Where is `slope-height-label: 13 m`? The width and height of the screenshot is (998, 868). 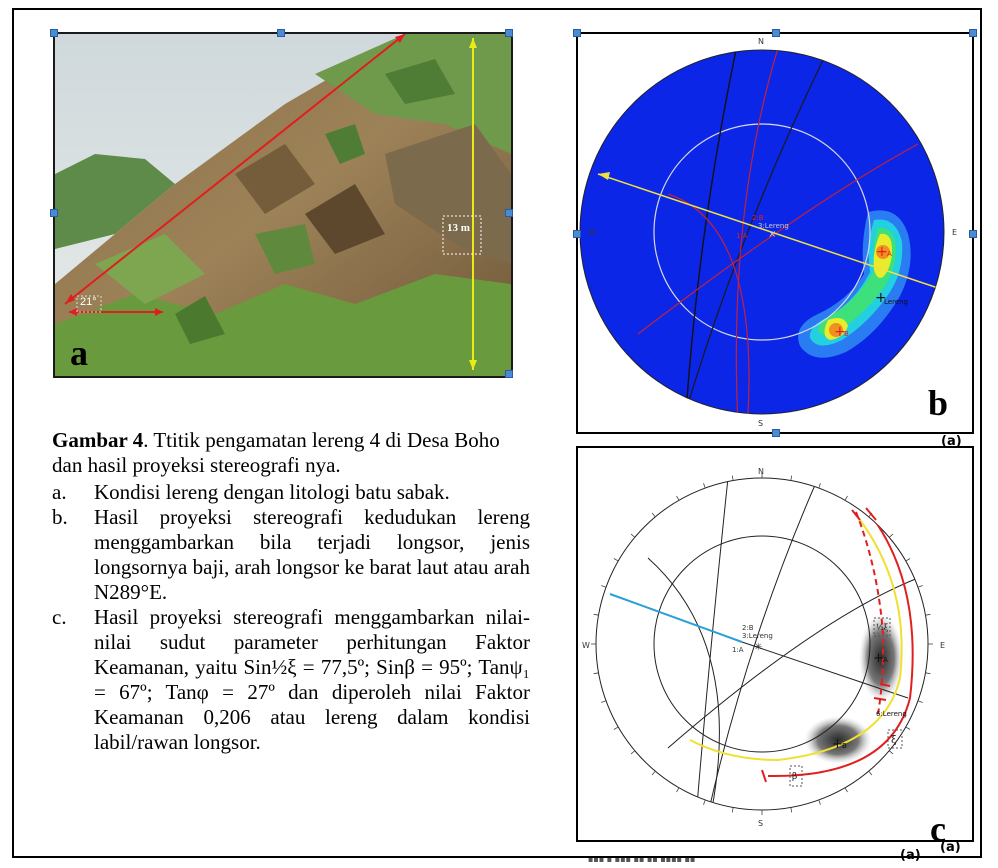 slope-height-label: 13 m is located at coordinates (458, 228).